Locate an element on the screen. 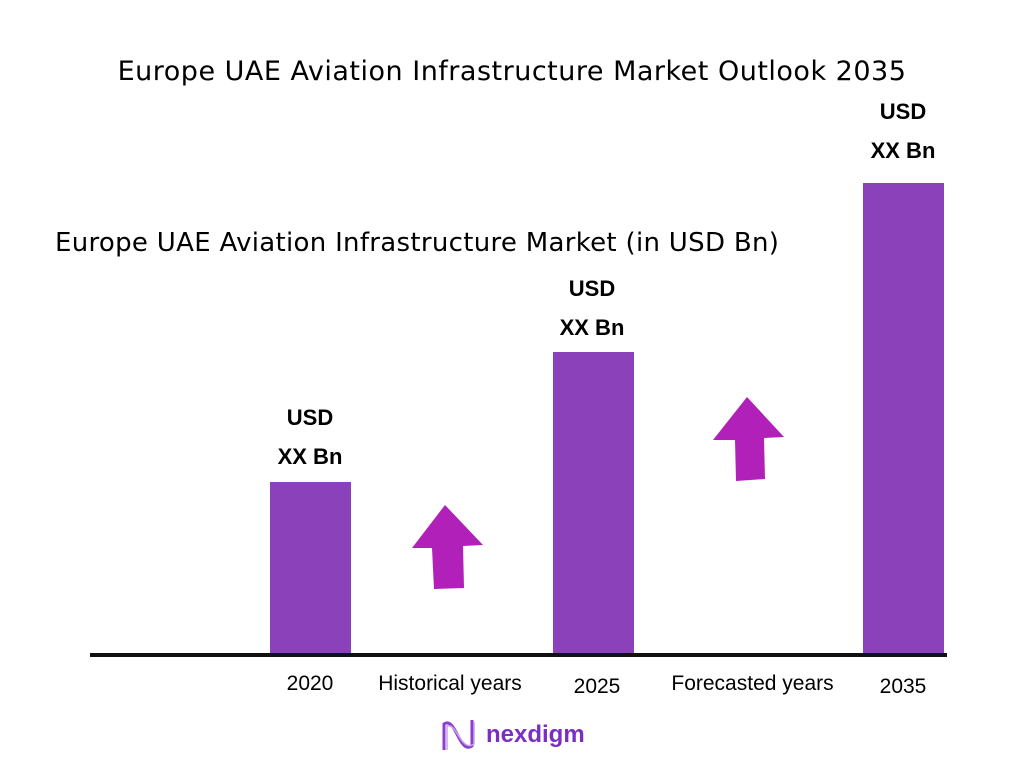 Image resolution: width=1024 pixels, height=768 pixels. data-label-2025: USD XX Bn is located at coordinates (592, 308).